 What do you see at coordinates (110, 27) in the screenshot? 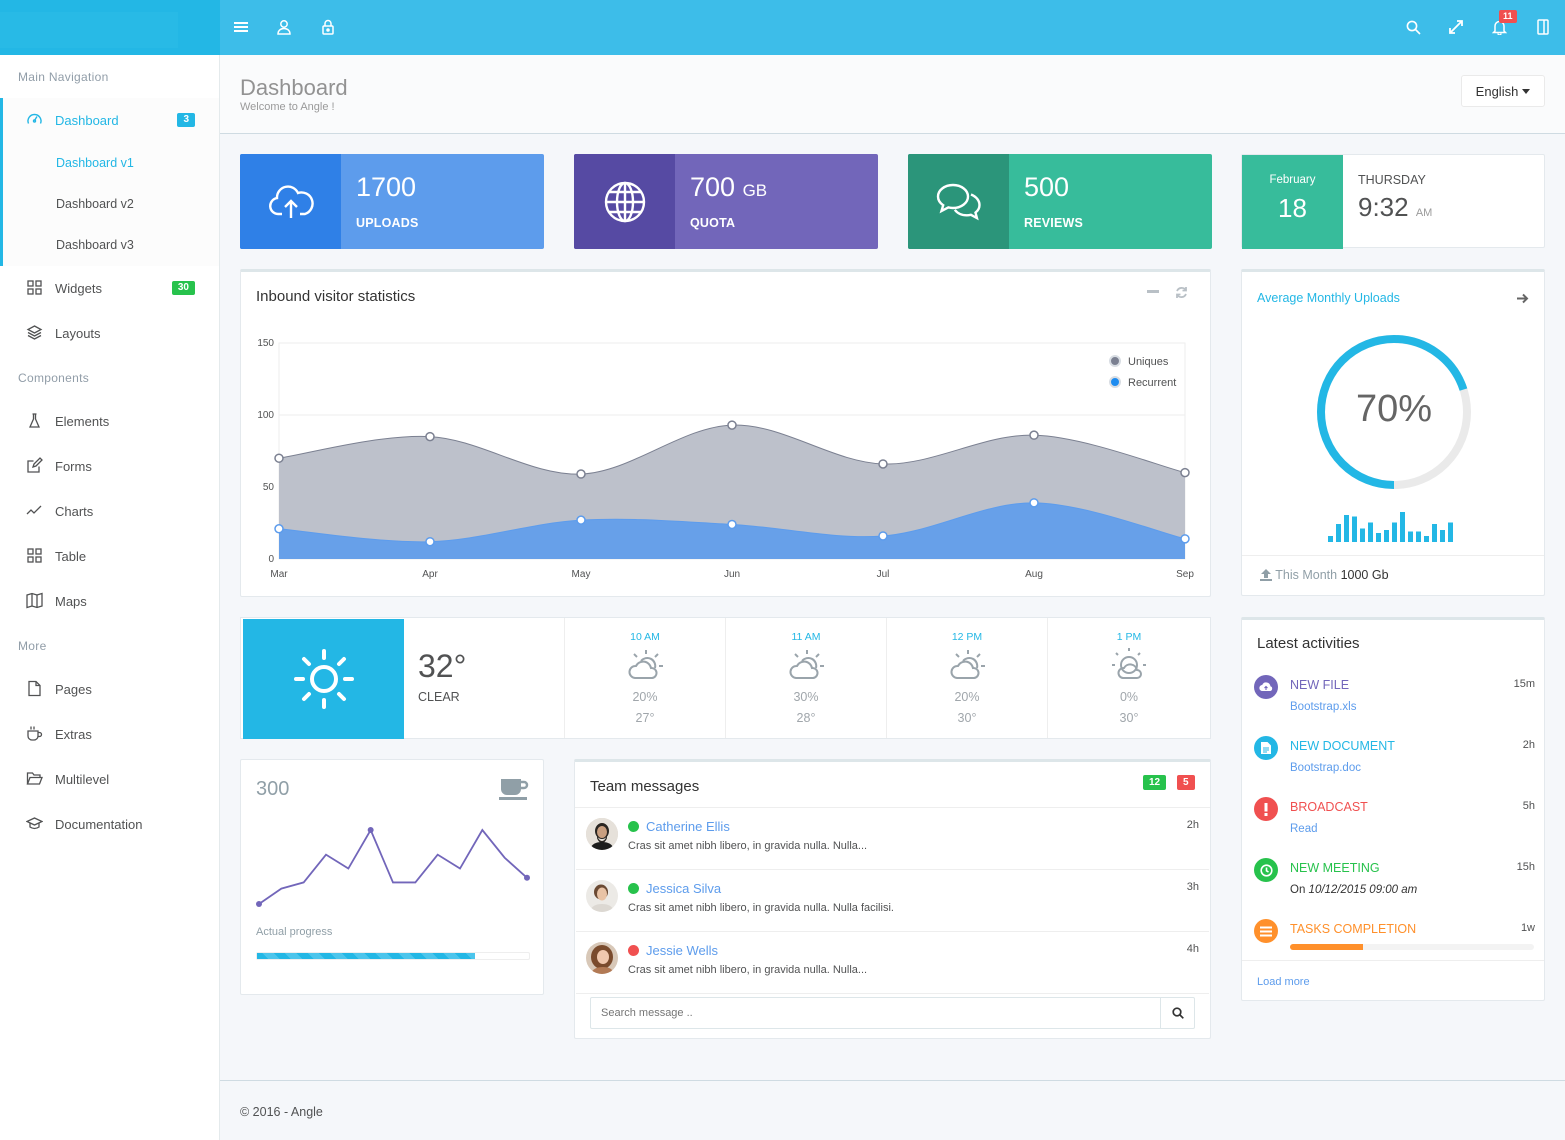
I see `brand-area` at bounding box center [110, 27].